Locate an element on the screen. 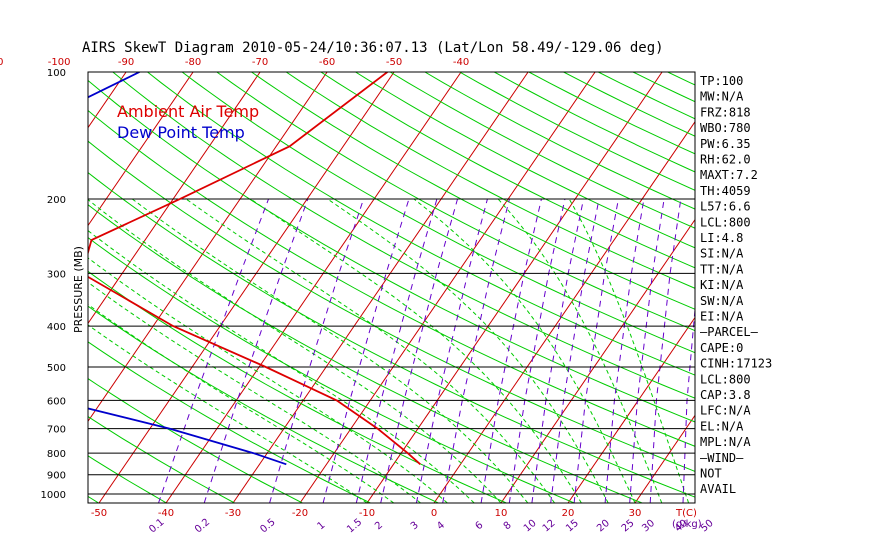 This screenshot has width=870, height=560. pressure-tick-label: 300 is located at coordinates (56, 274).